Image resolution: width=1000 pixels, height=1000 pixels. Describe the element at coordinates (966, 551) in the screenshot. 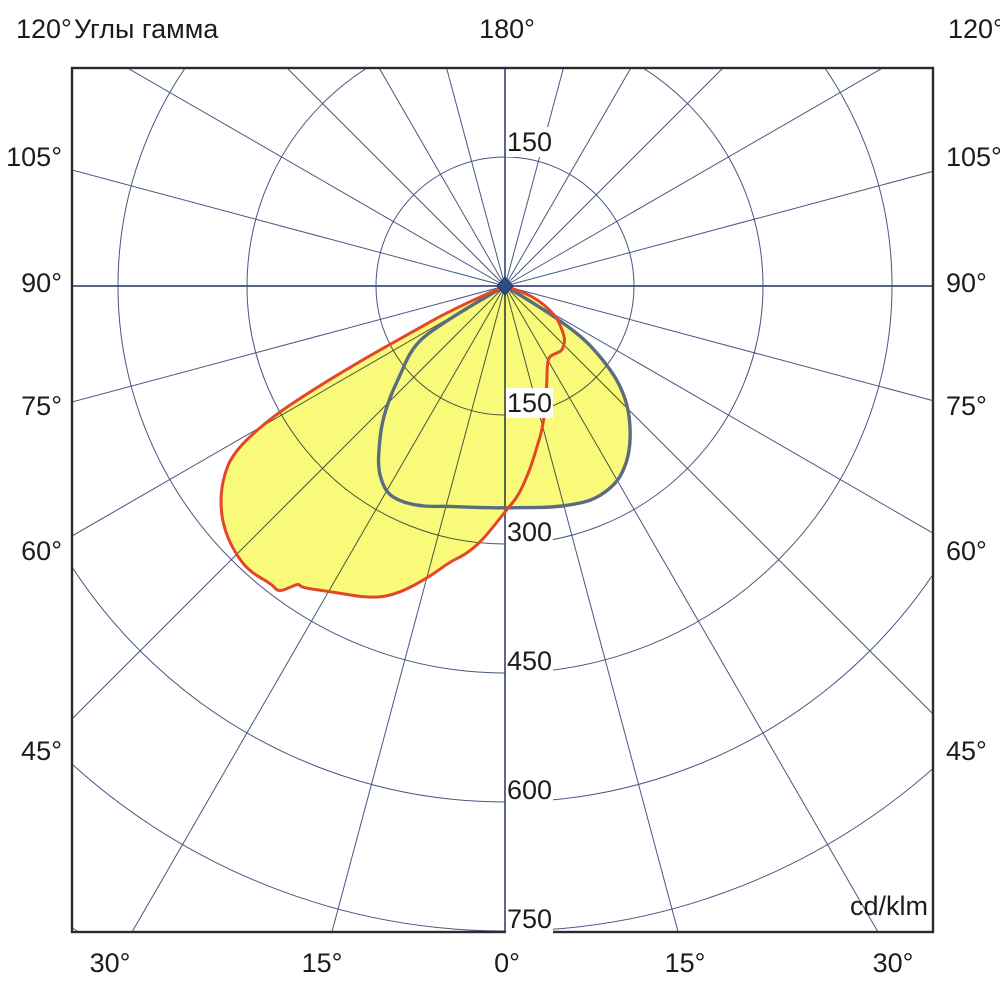

I see `gamma-label-right-3: 60°` at that location.